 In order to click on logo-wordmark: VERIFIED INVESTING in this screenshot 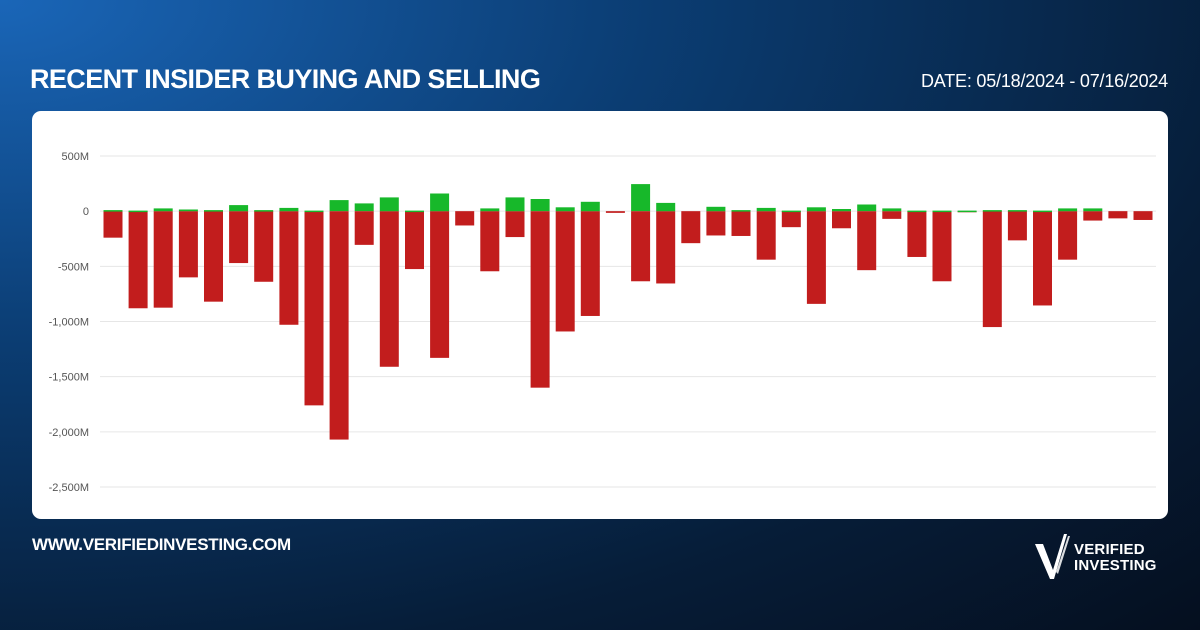, I will do `click(1115, 558)`.